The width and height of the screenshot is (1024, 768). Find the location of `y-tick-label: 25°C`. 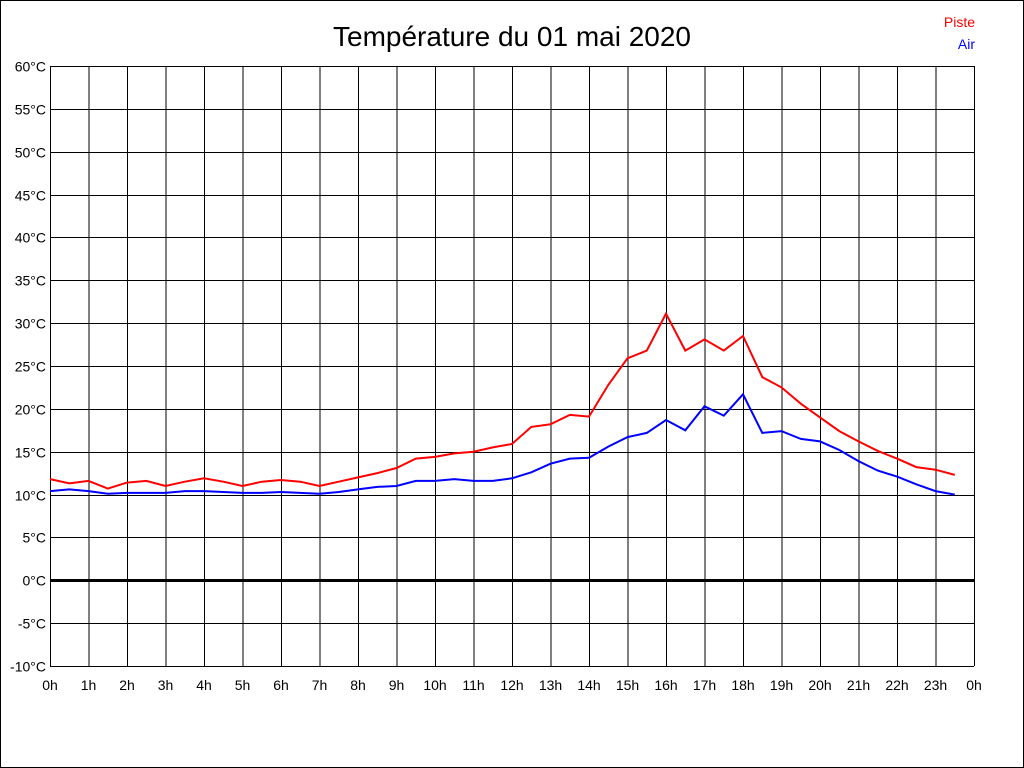

y-tick-label: 25°C is located at coordinates (30, 367).